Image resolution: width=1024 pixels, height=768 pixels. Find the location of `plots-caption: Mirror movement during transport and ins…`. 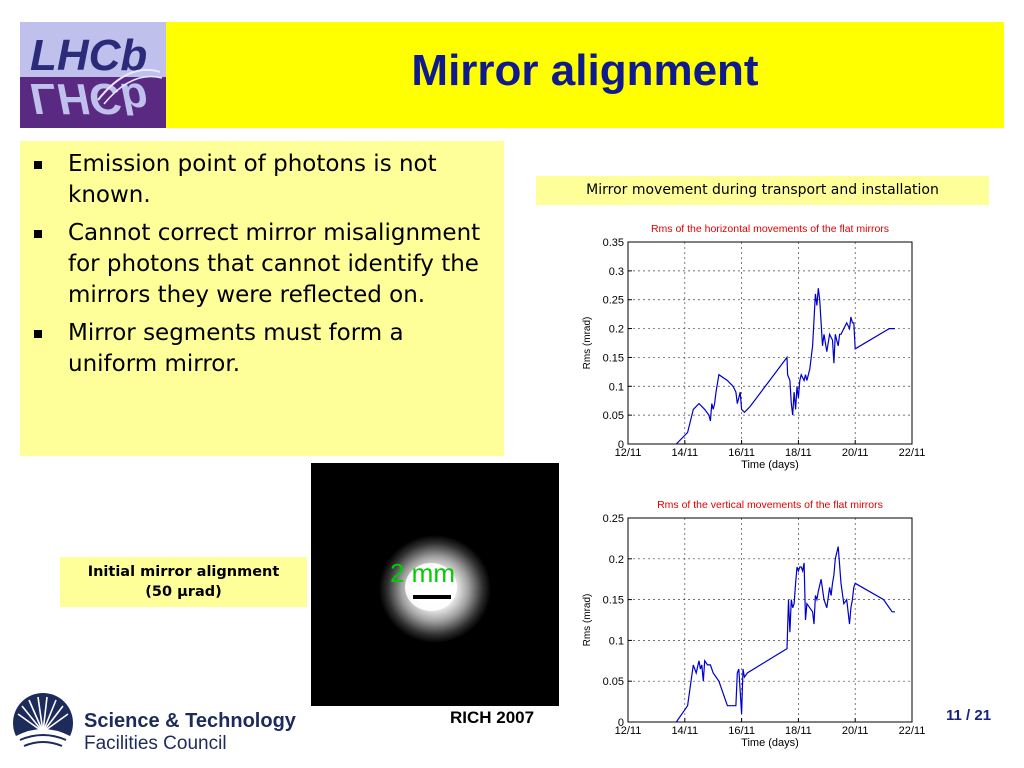

plots-caption: Mirror movement during transport and ins… is located at coordinates (762, 190).